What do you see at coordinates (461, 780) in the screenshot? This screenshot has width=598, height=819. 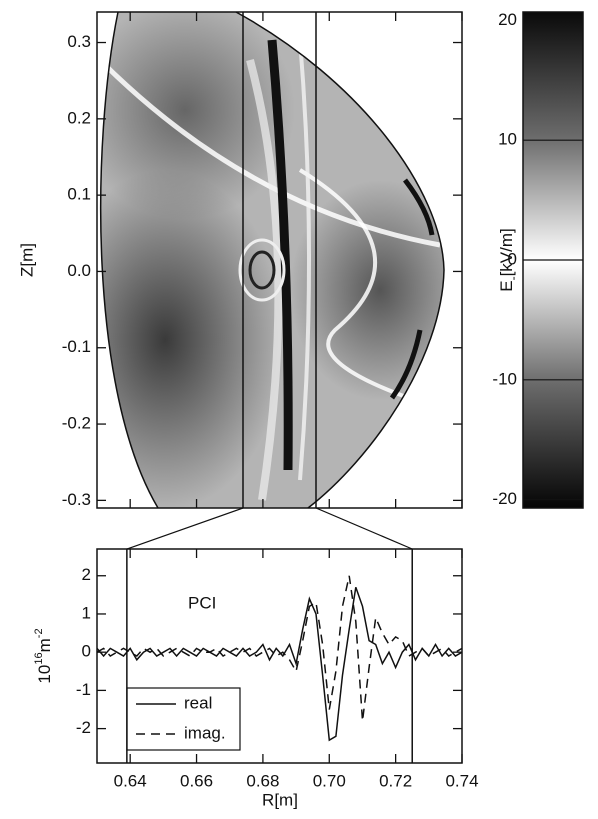 I see `x-tick-label: 0.74` at bounding box center [461, 780].